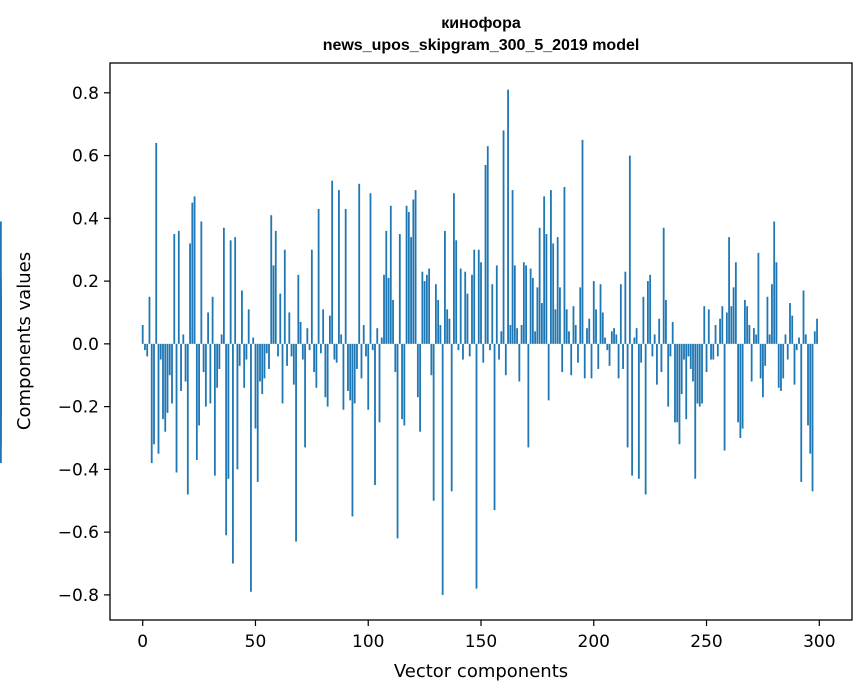  I want to click on y-tick-label: 0.4, so click(85, 219).